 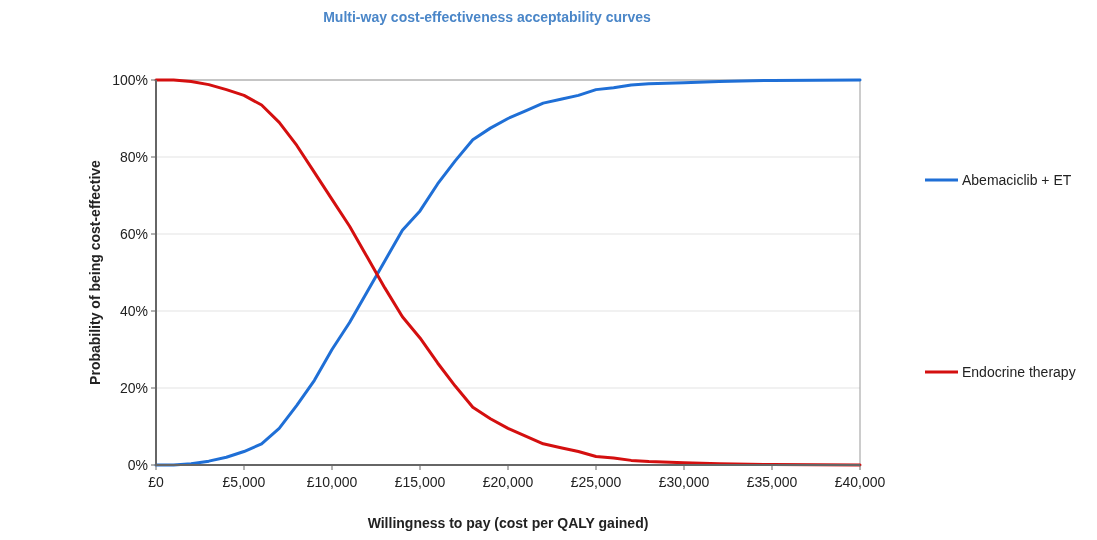 I want to click on x-tick-label: £15,000, so click(x=420, y=482).